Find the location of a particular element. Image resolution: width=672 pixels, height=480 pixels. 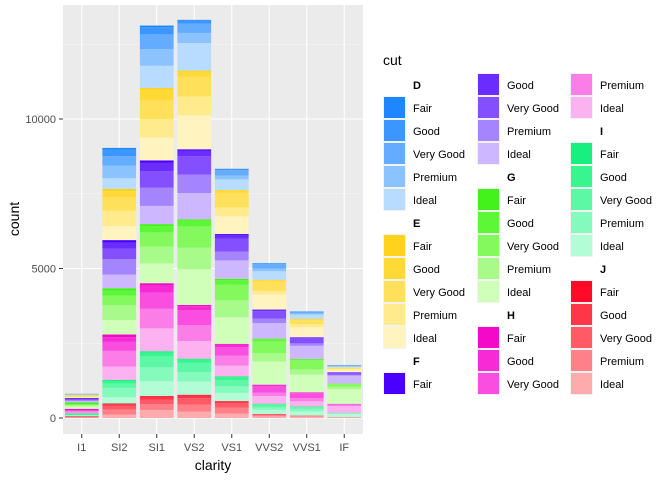

bar-segment-si2-j-good is located at coordinates (119, 405).